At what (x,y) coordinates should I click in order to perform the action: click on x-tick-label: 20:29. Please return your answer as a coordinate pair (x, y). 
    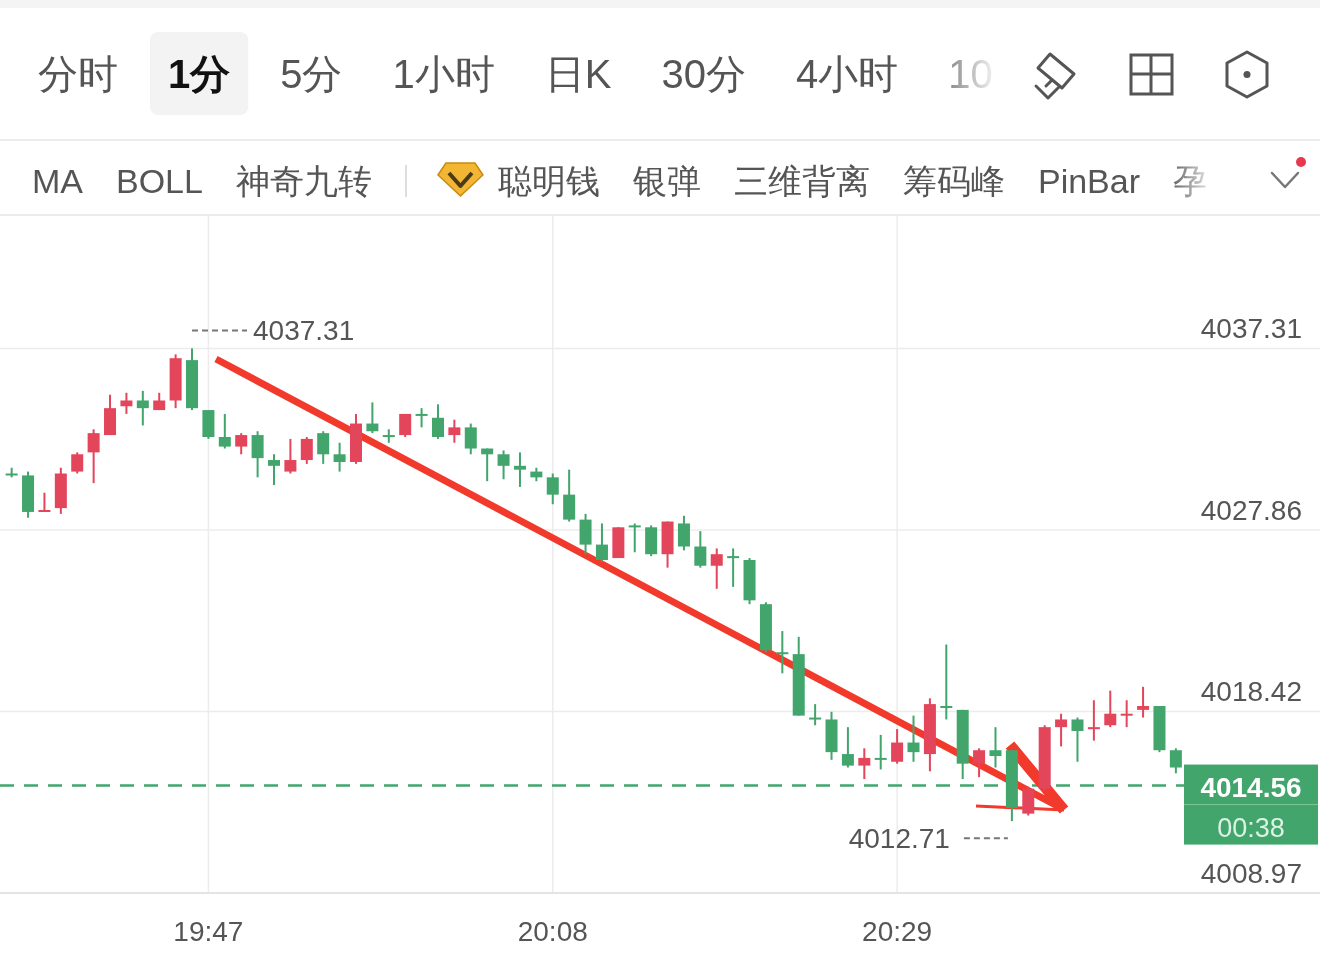
    Looking at the image, I should click on (897, 931).